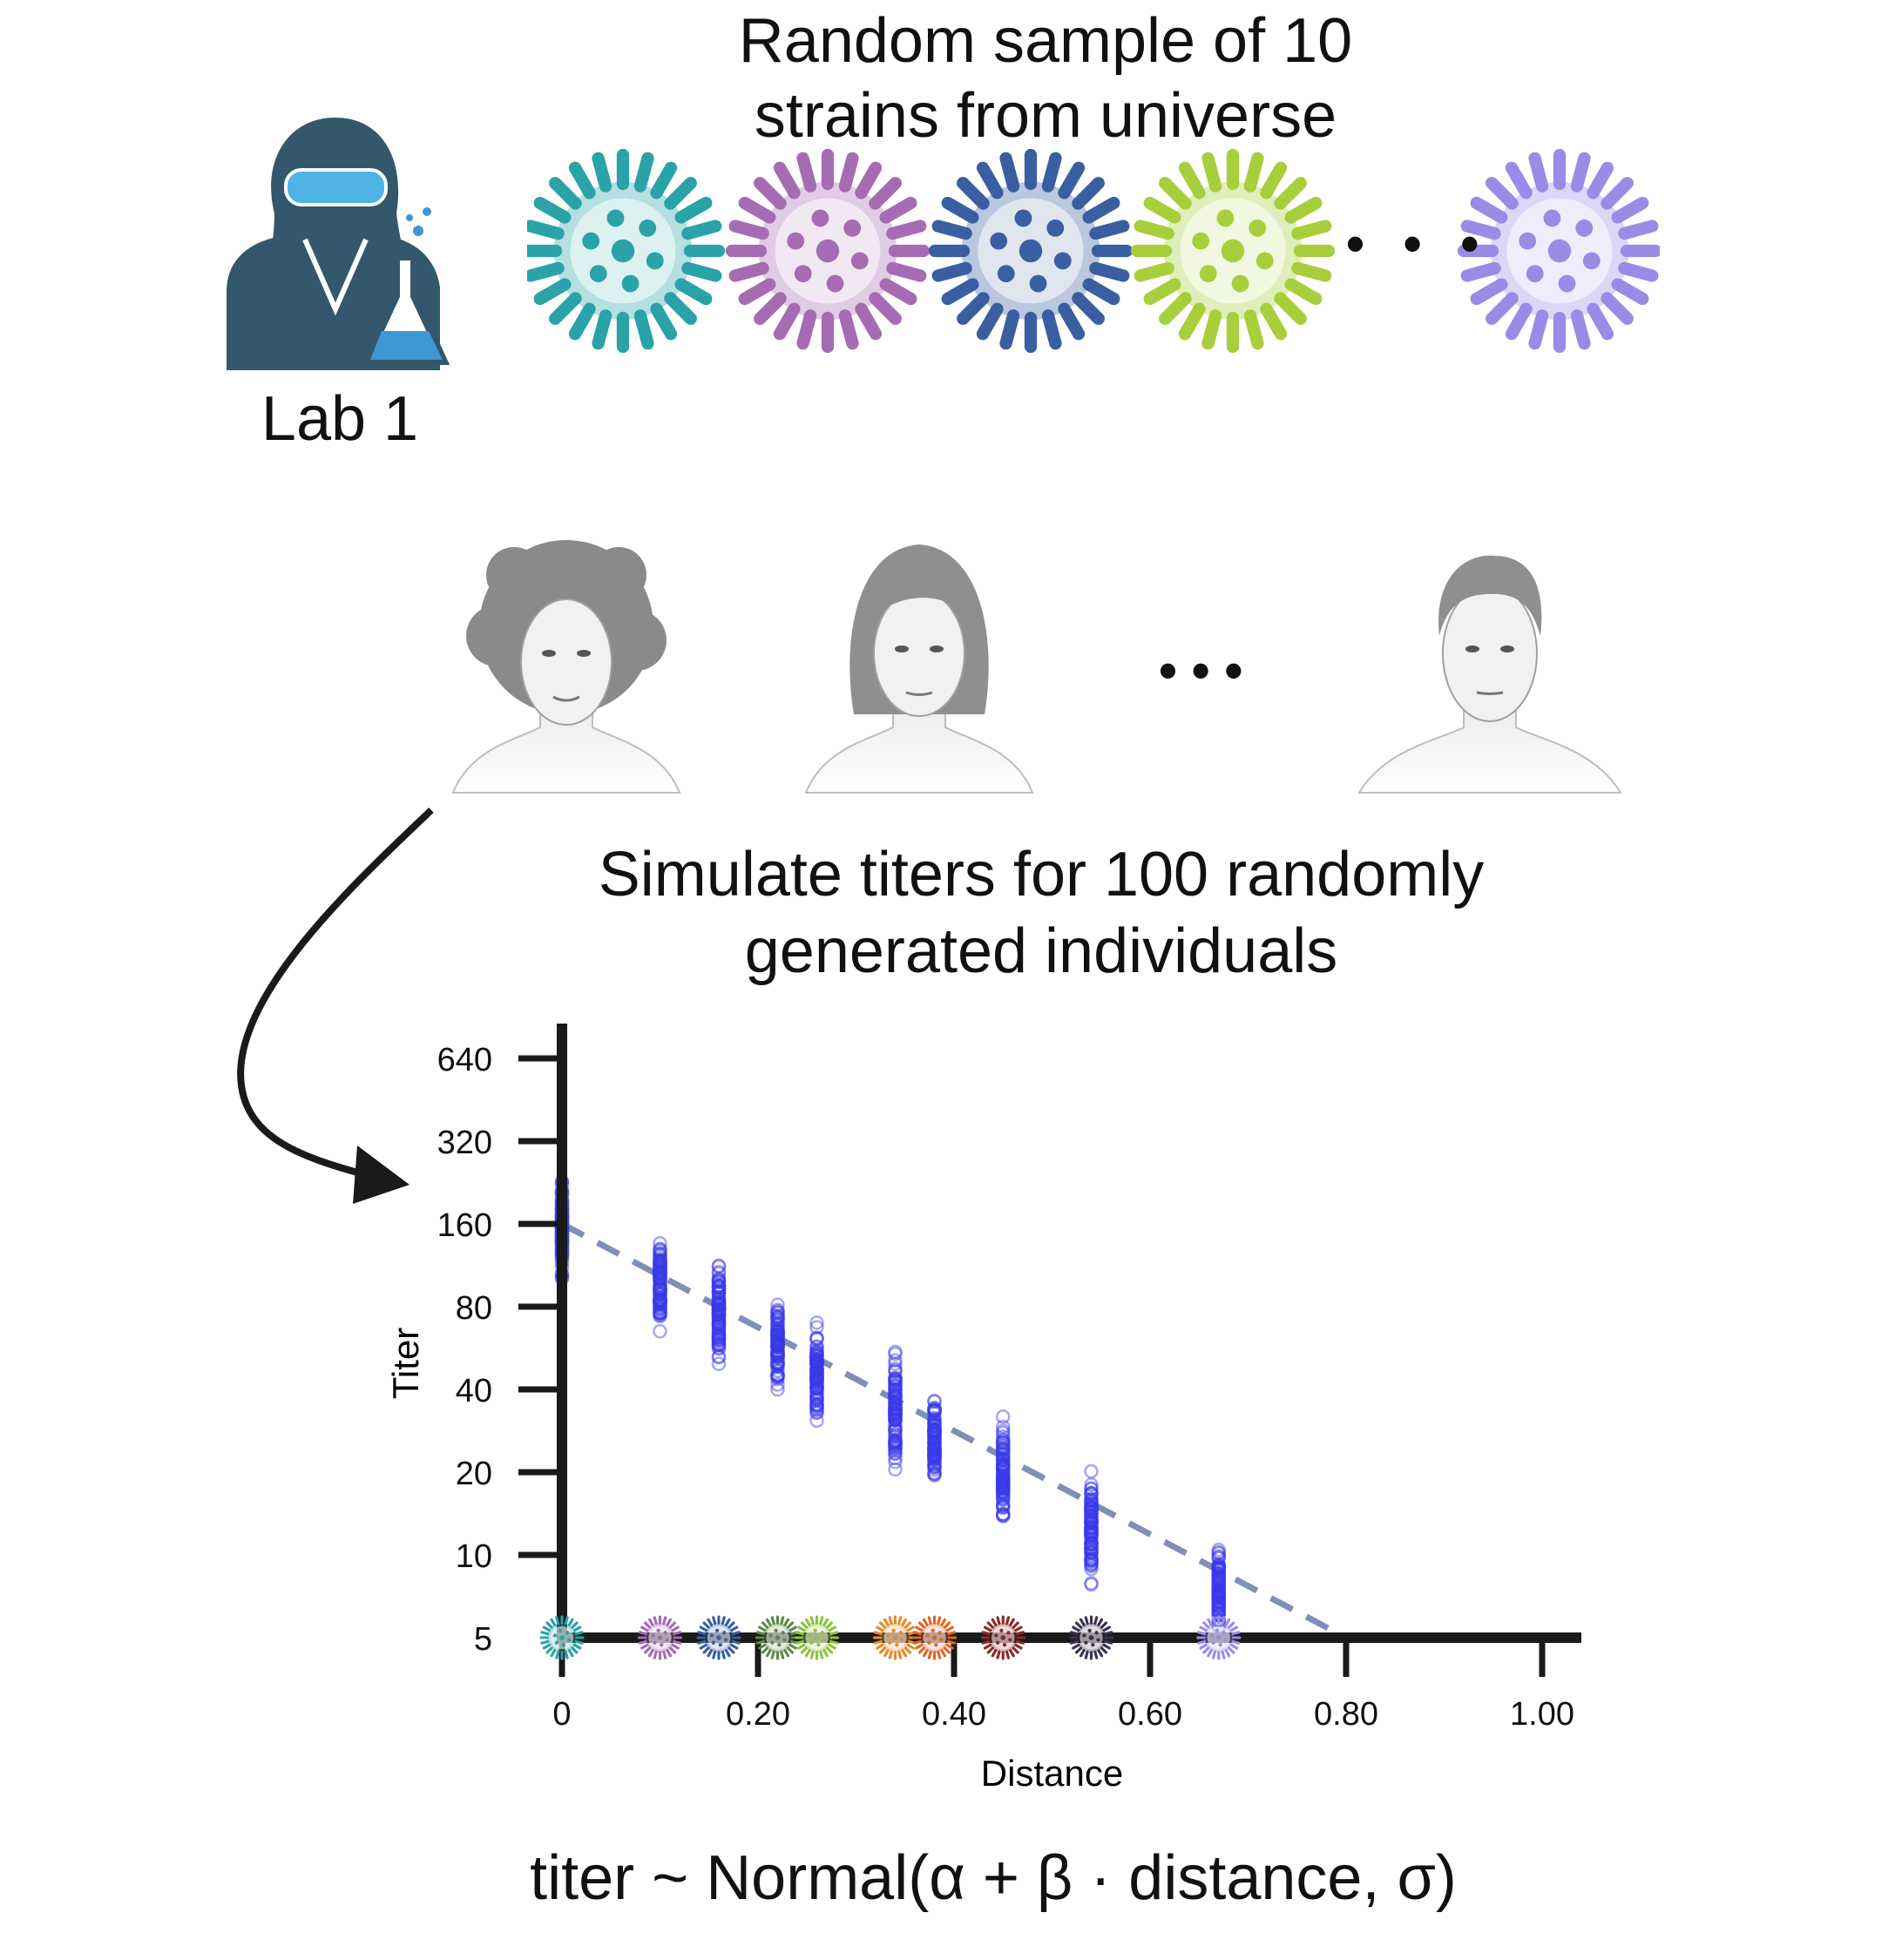  I want to click on title-line-2: strains from universe, so click(1045, 116).